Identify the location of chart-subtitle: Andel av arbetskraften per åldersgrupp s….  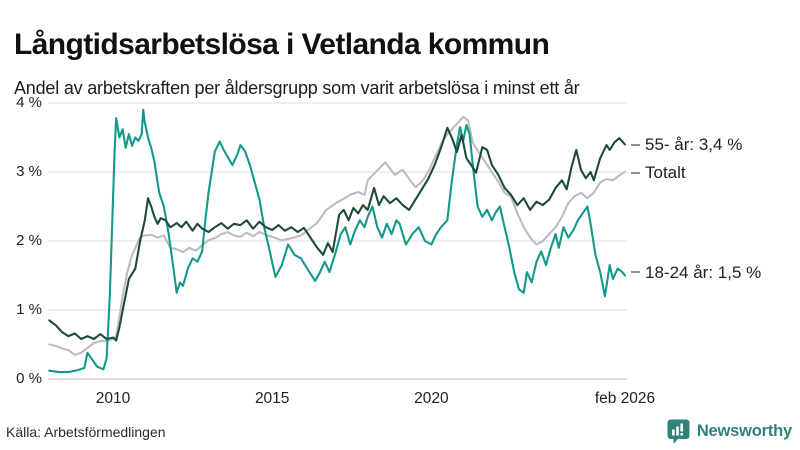
(297, 88).